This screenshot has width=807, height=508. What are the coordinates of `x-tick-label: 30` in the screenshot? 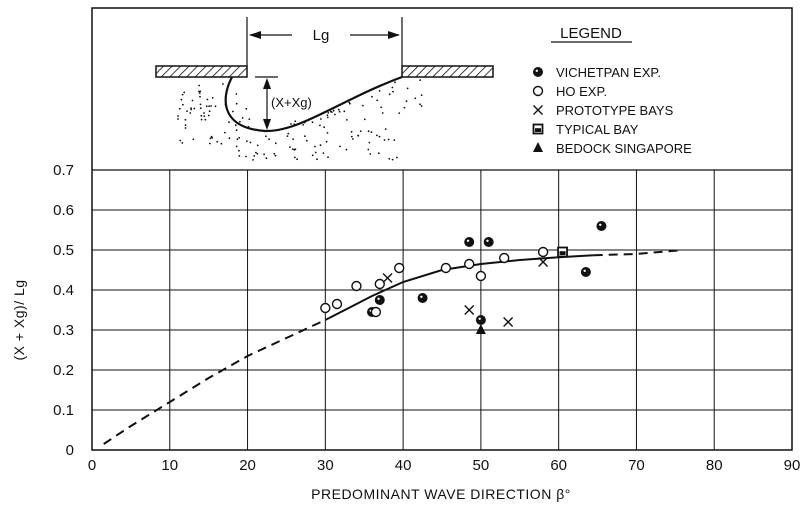 It's located at (325, 465).